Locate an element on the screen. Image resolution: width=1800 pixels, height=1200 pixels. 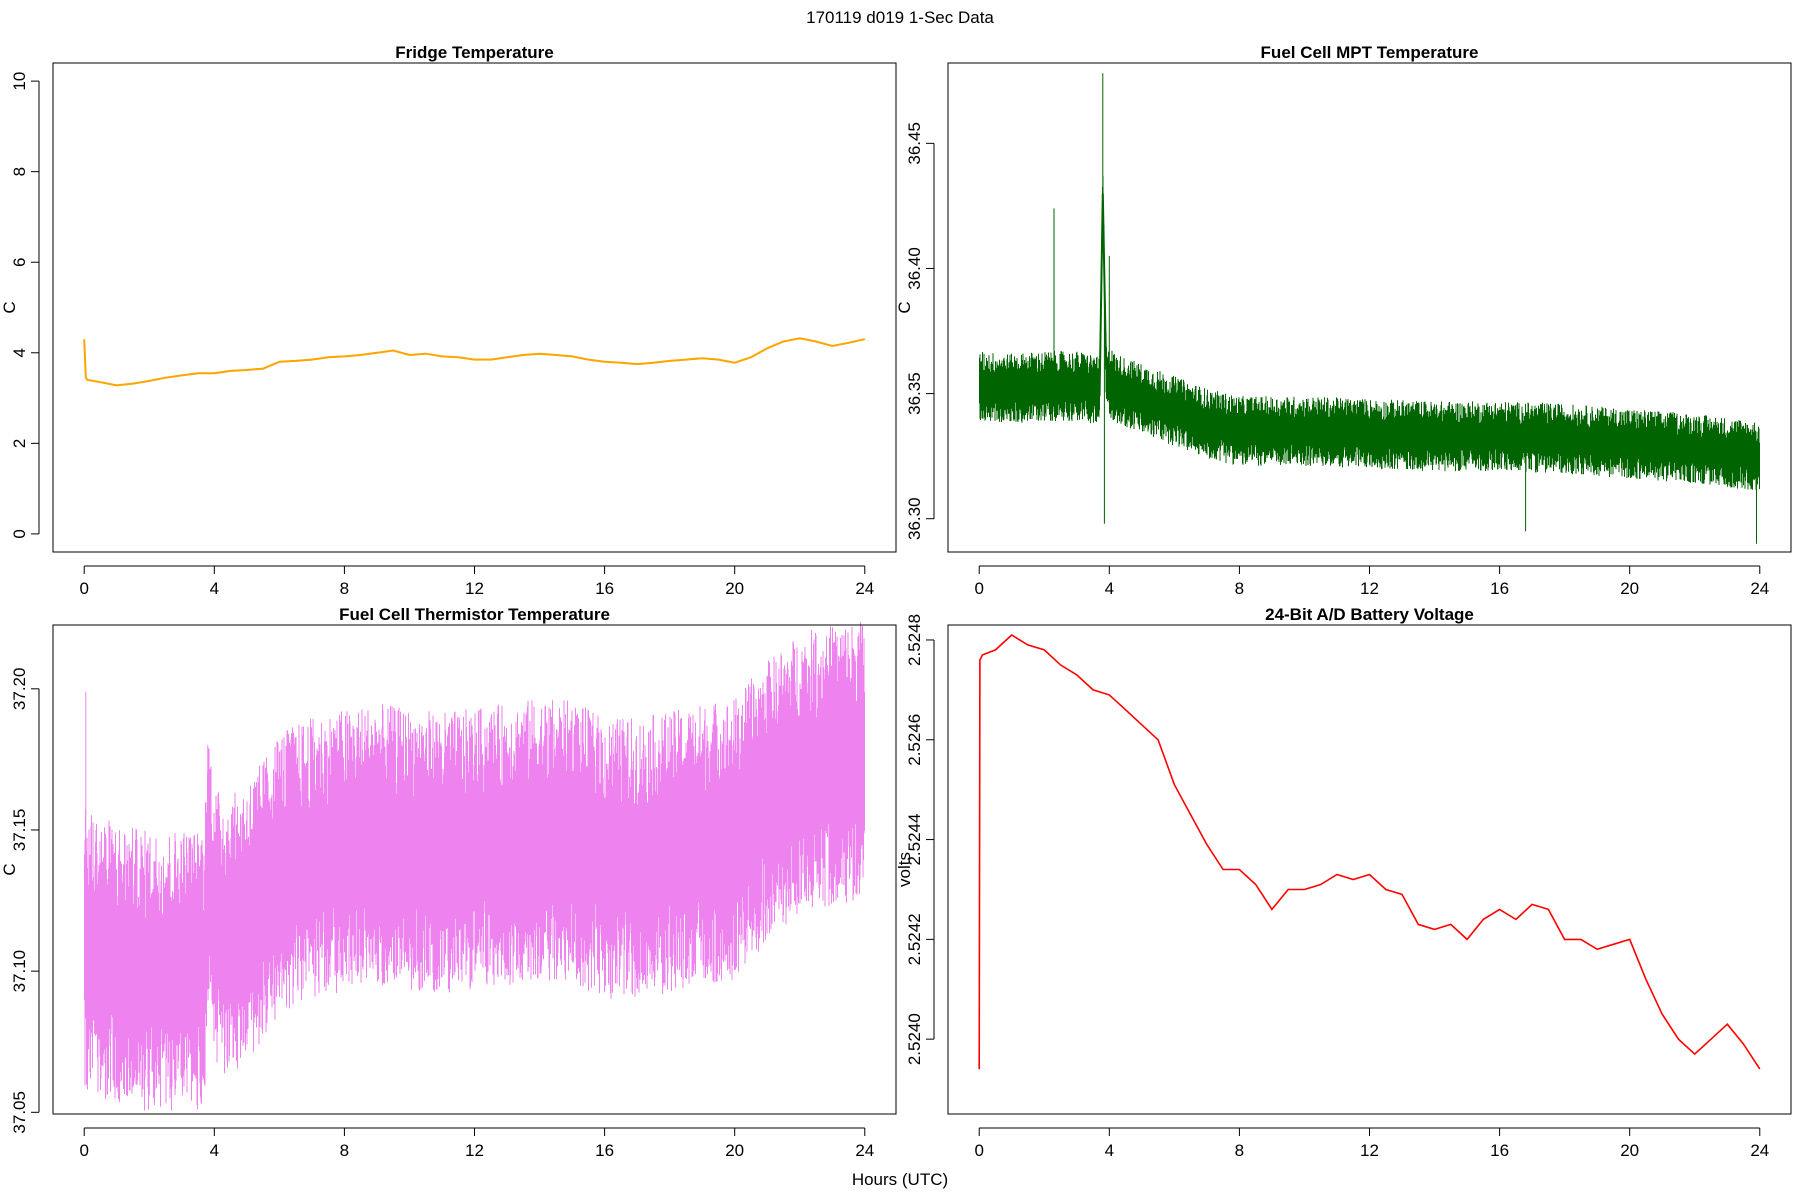
y-tick-label: 0 is located at coordinates (19, 533).